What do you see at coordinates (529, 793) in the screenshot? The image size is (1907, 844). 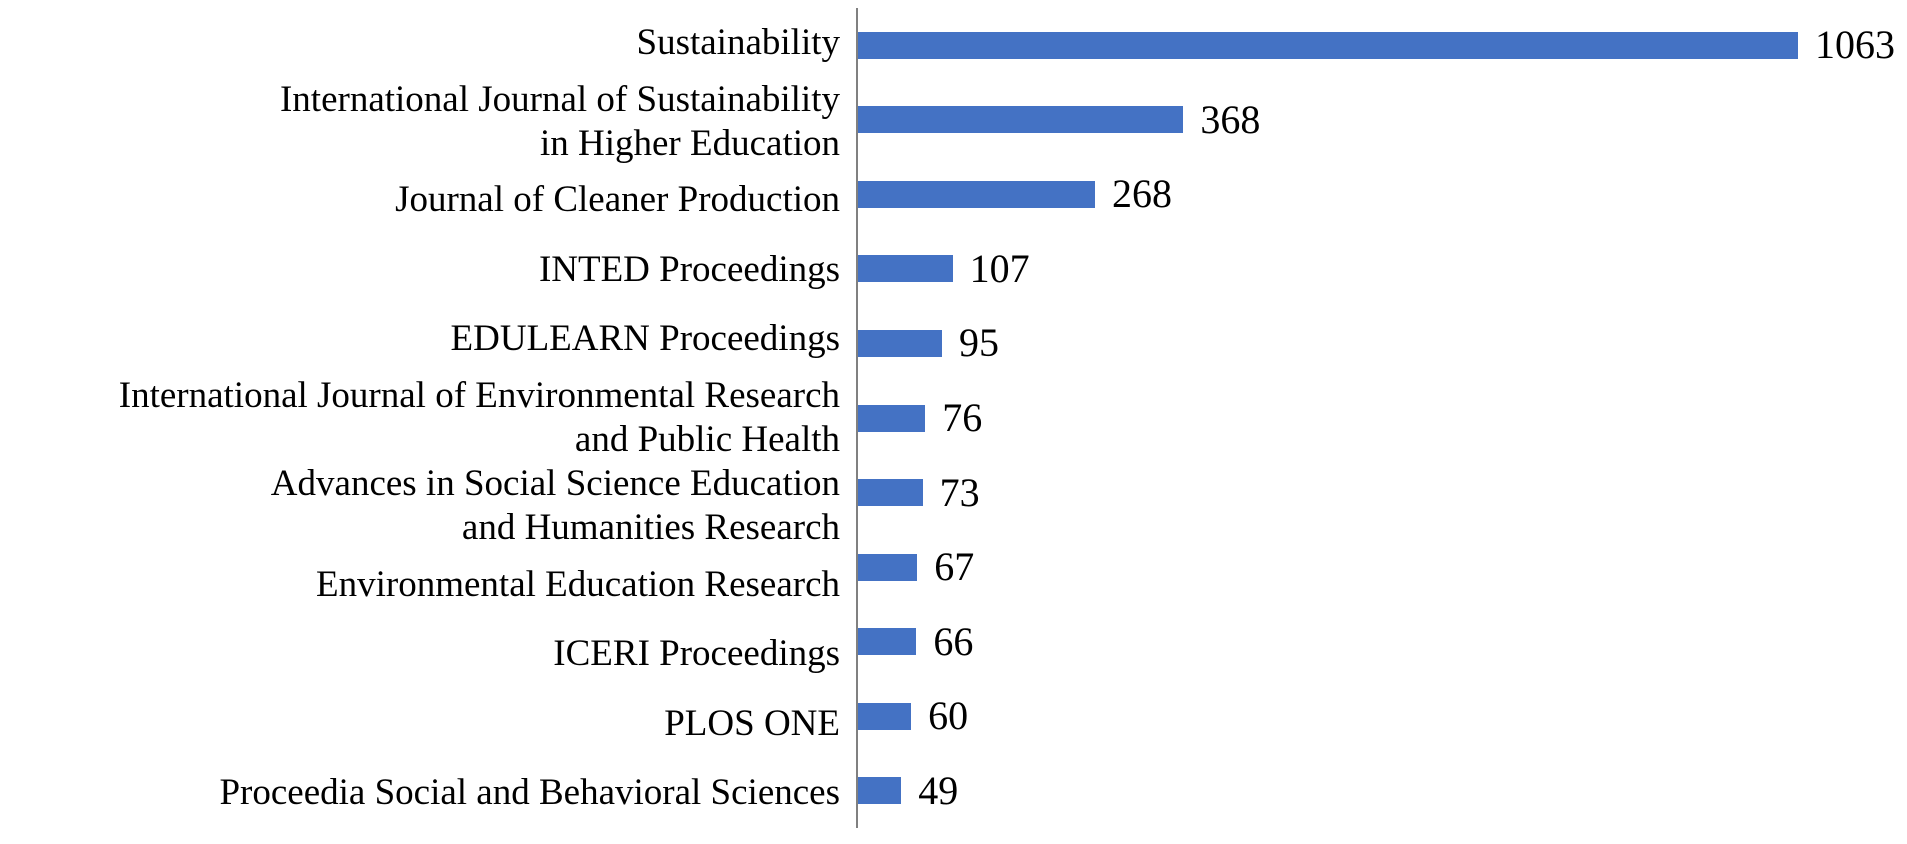 I see `category-label-line: Proceedia Social and Behavioral Sciences` at bounding box center [529, 793].